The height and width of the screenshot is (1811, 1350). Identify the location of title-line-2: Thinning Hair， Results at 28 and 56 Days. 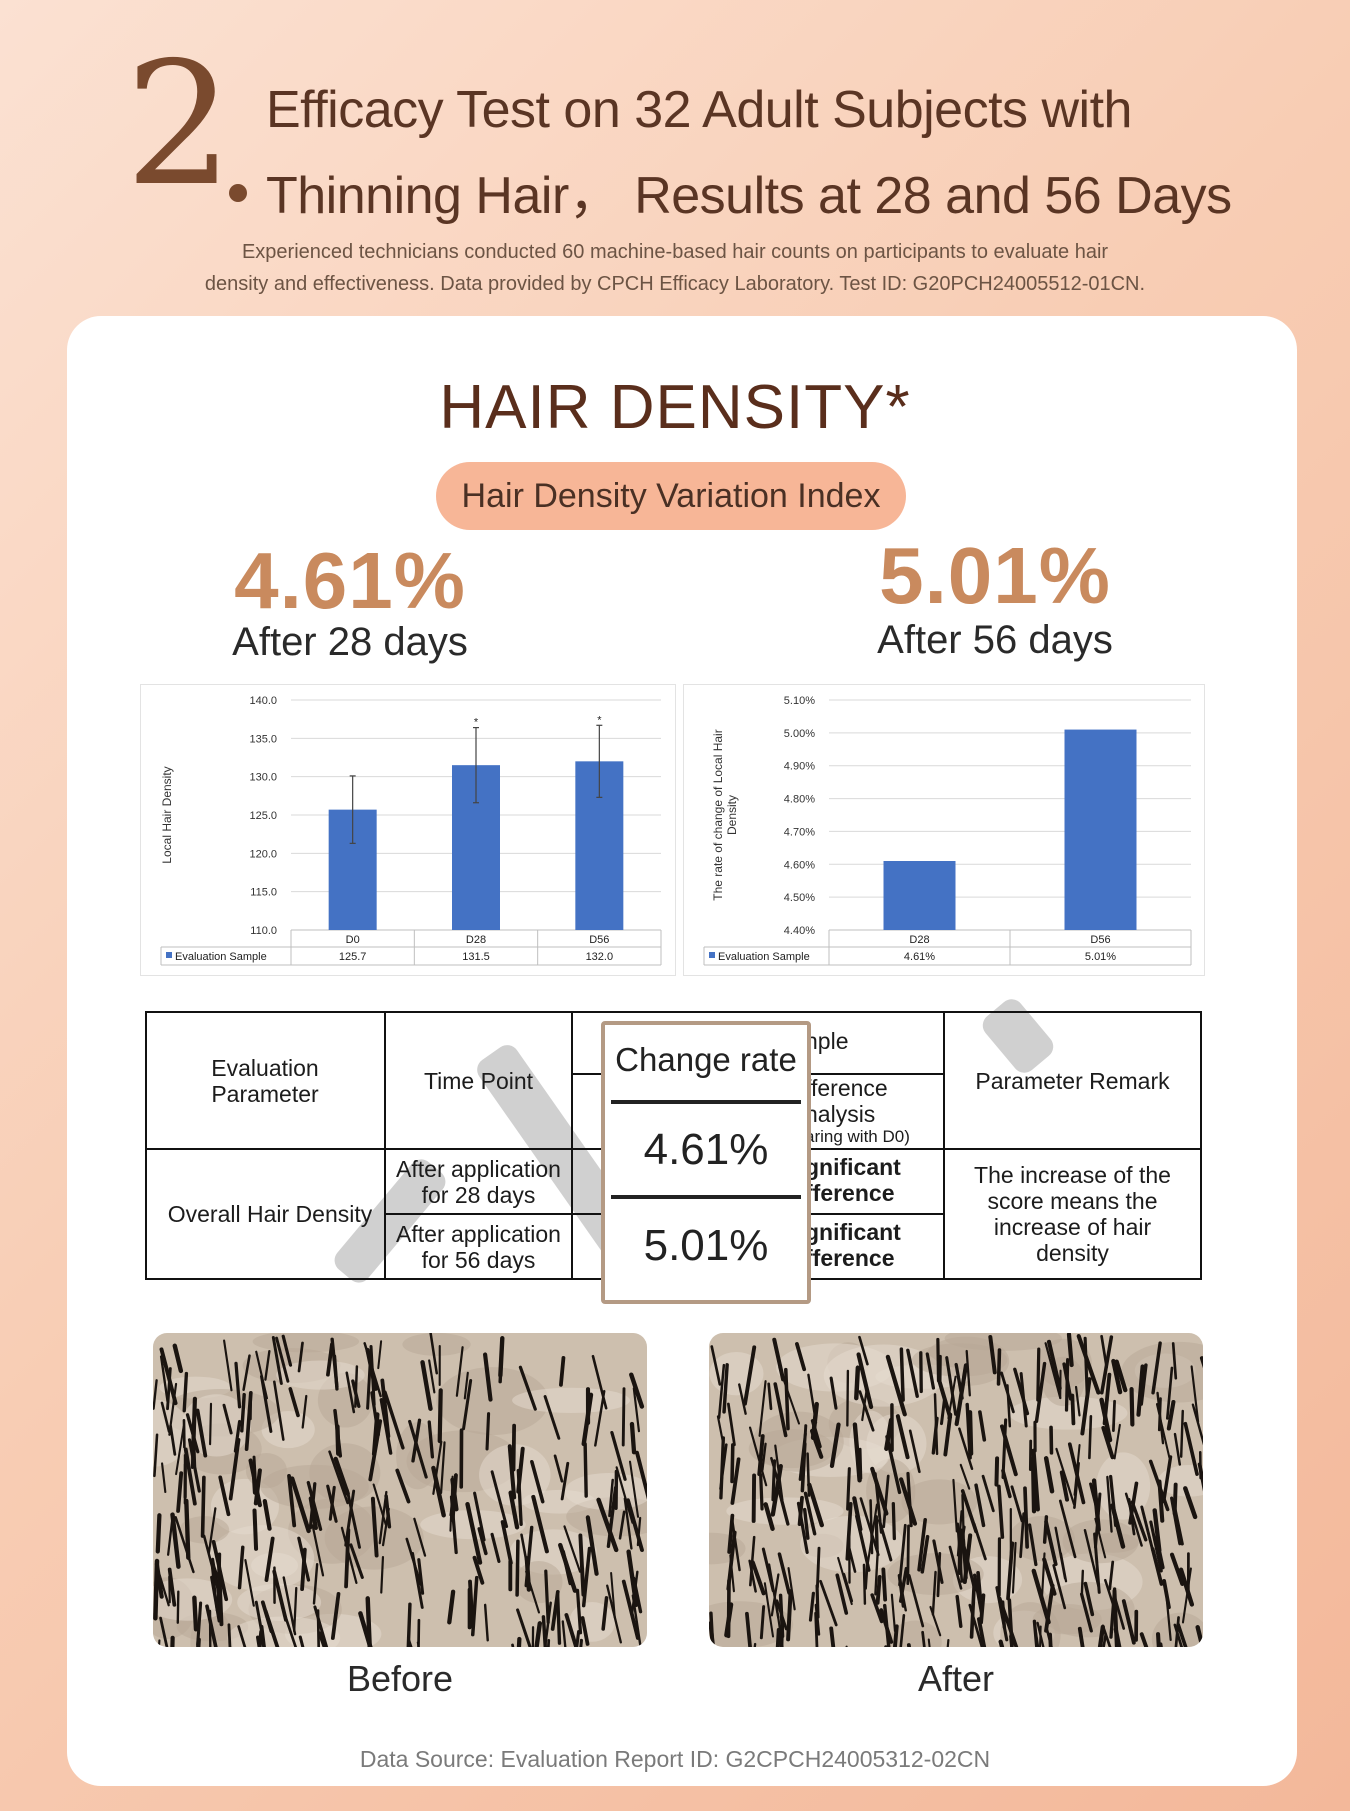
(749, 196).